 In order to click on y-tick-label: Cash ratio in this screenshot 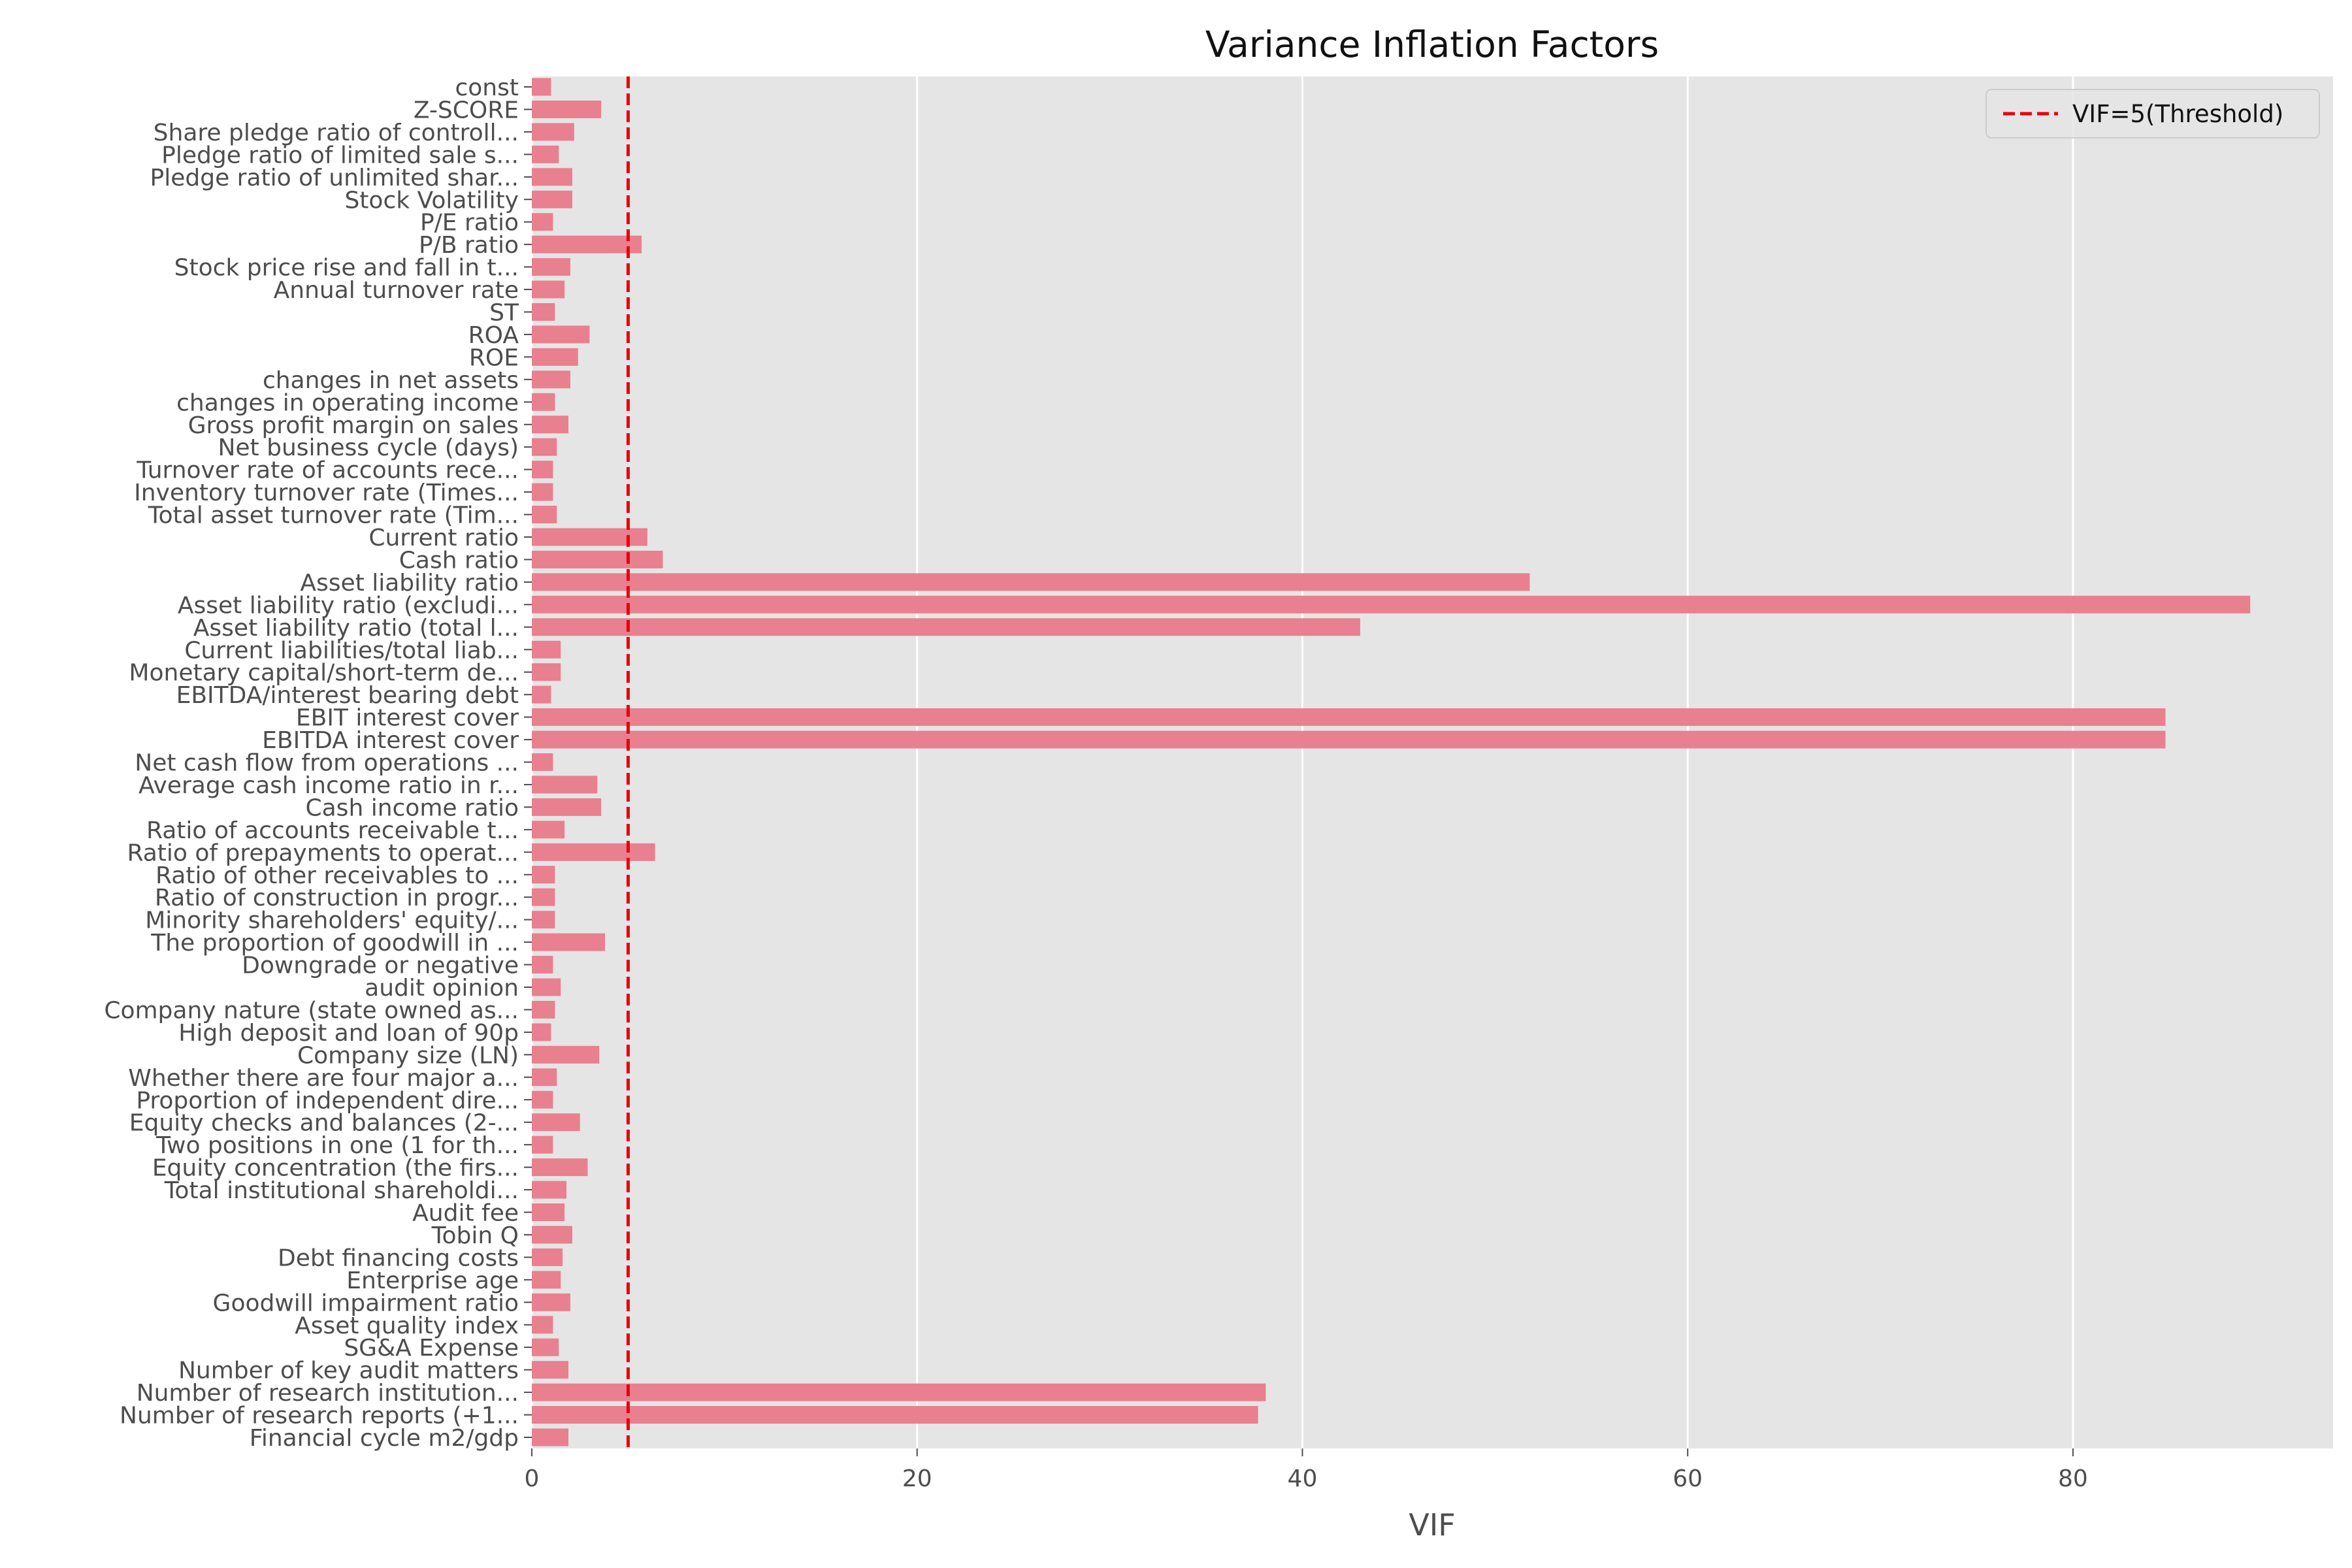, I will do `click(459, 560)`.